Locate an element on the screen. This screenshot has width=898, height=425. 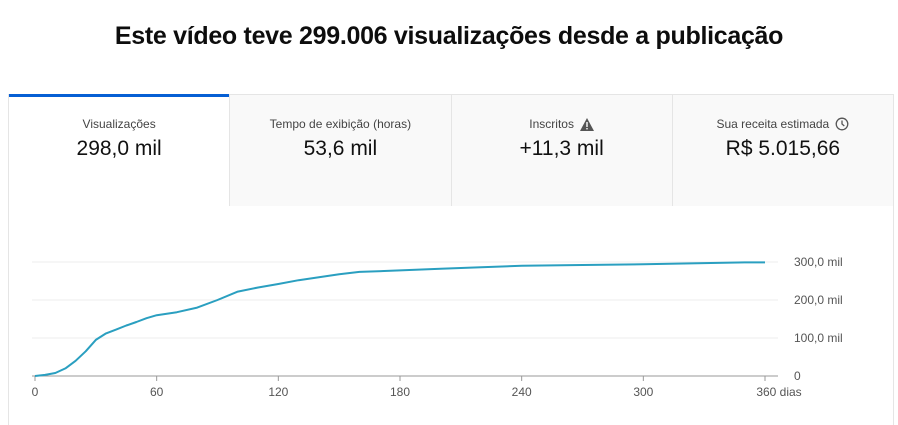
tab-value: 53,6 mil is located at coordinates (340, 148).